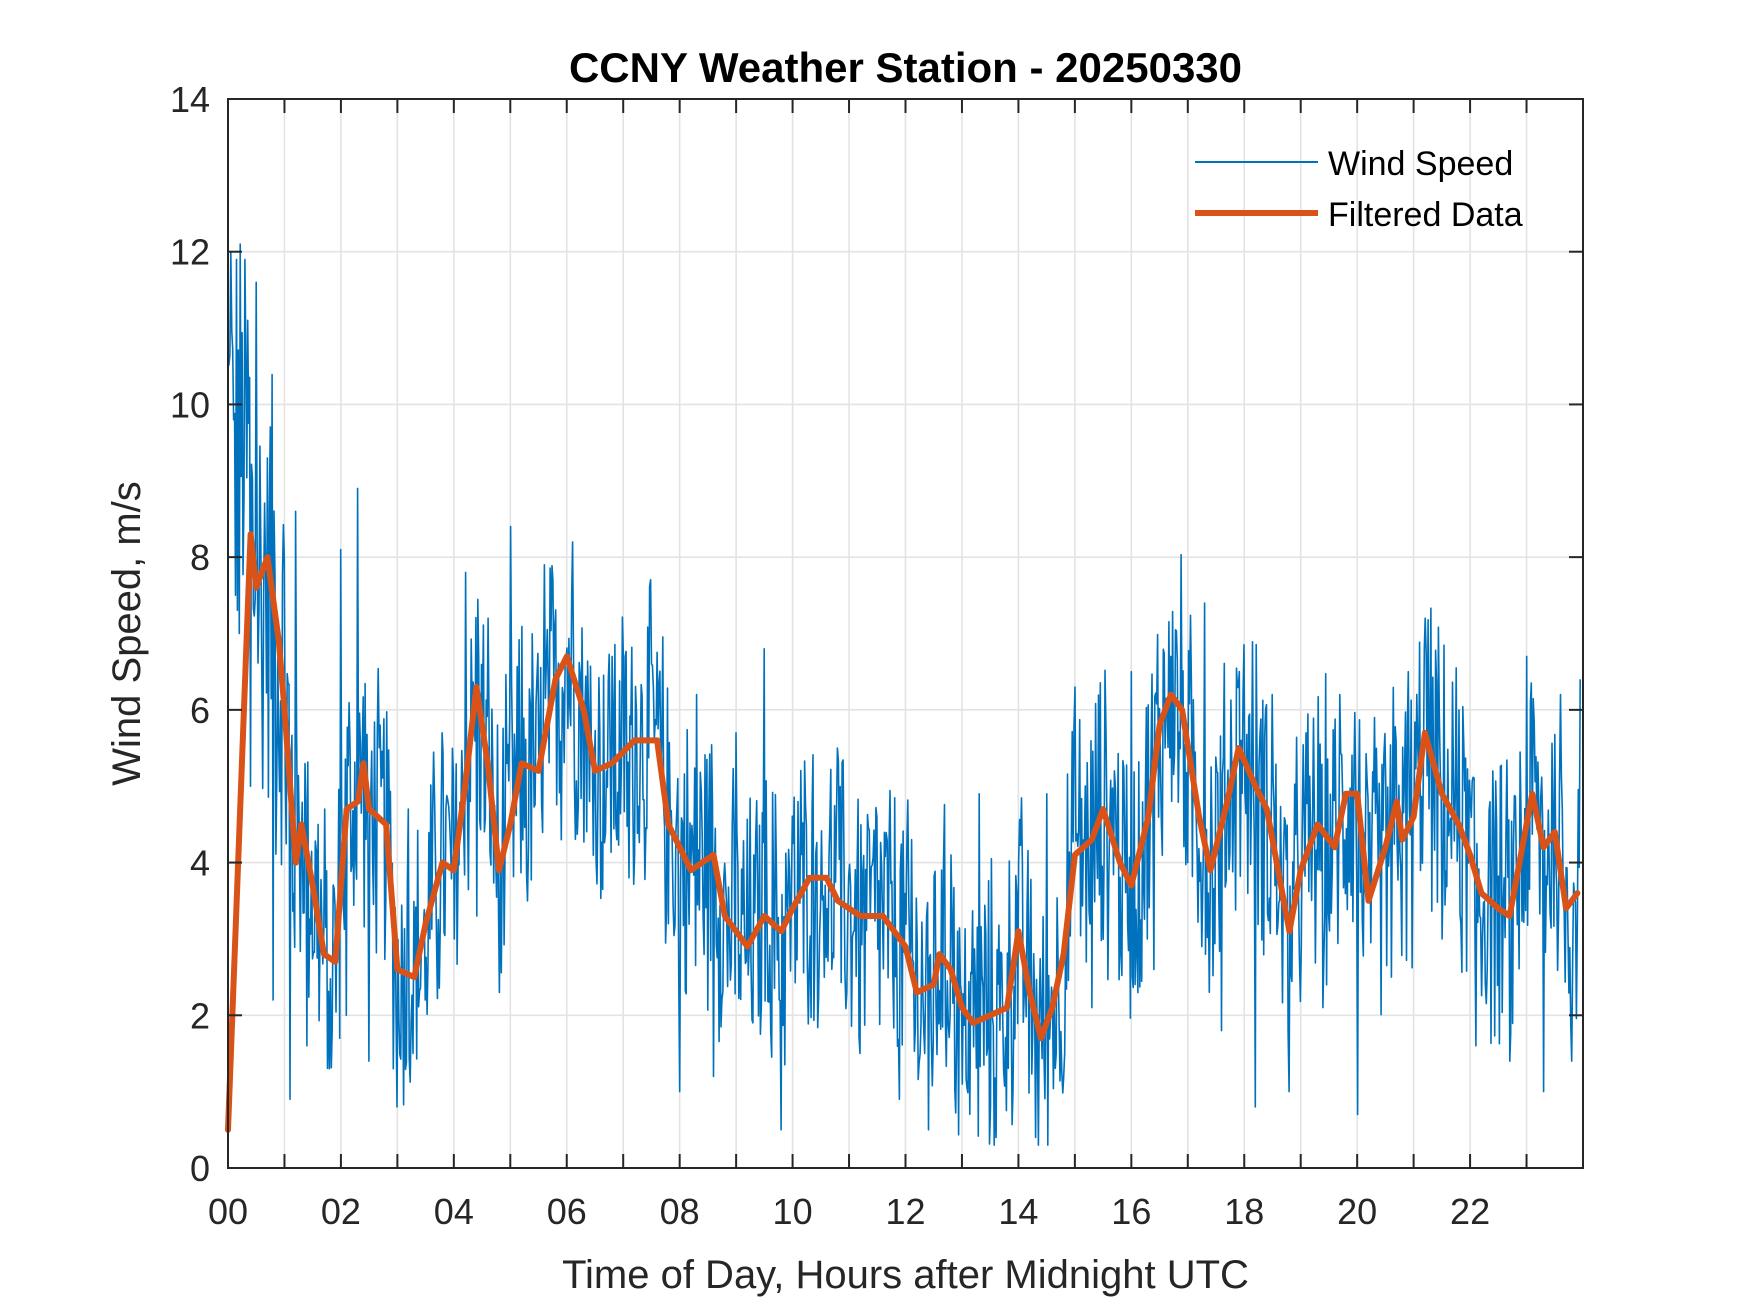 The width and height of the screenshot is (1750, 1313). I want to click on x-tick-label: 14, so click(1018, 1211).